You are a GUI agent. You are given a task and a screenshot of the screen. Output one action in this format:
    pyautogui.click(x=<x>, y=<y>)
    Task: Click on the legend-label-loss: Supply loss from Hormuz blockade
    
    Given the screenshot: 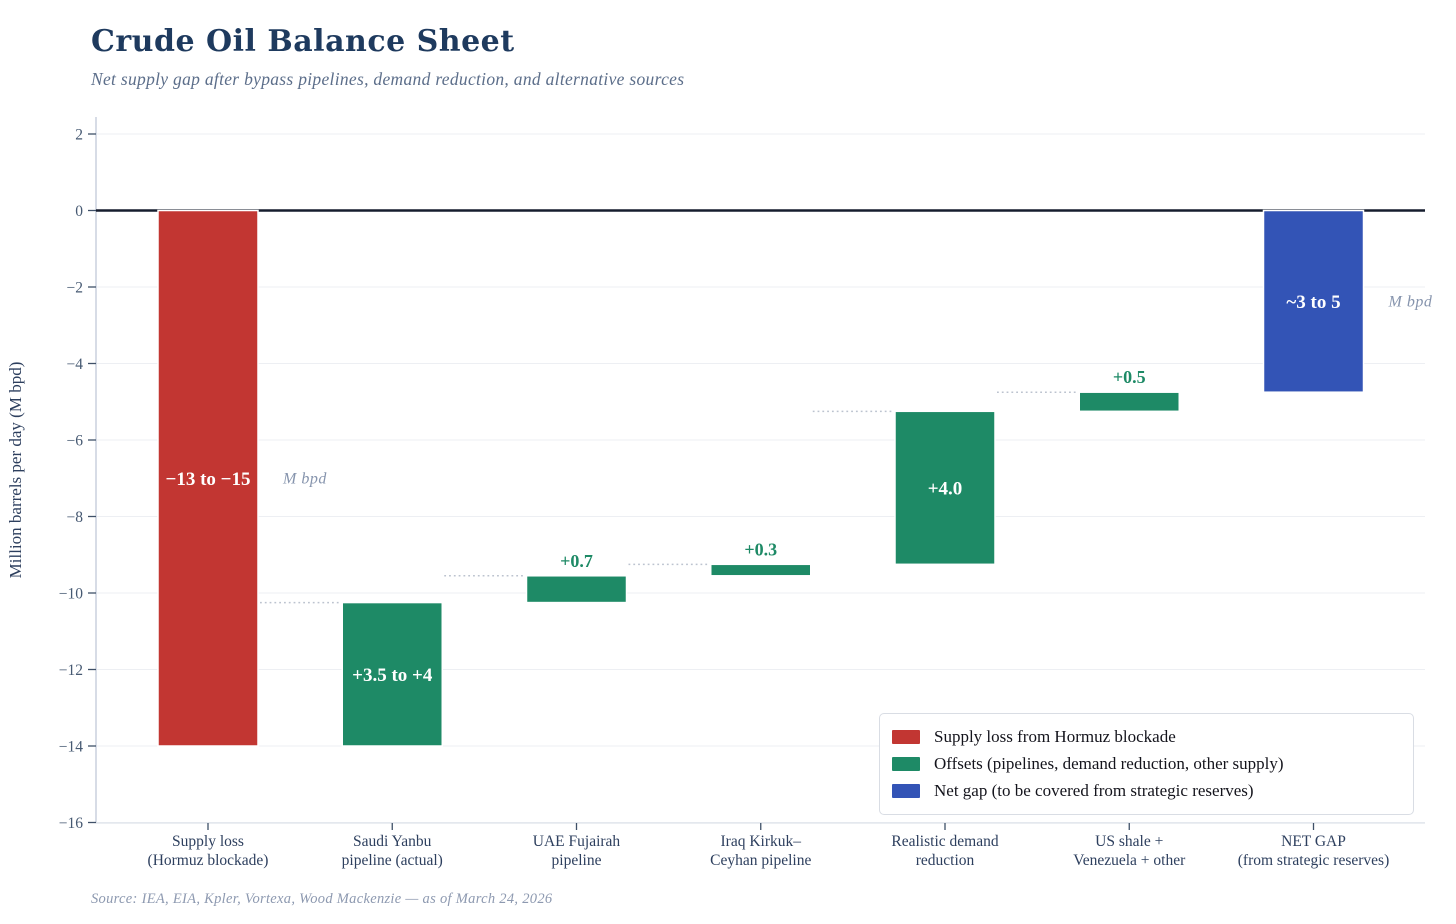 What is the action you would take?
    pyautogui.click(x=1055, y=736)
    